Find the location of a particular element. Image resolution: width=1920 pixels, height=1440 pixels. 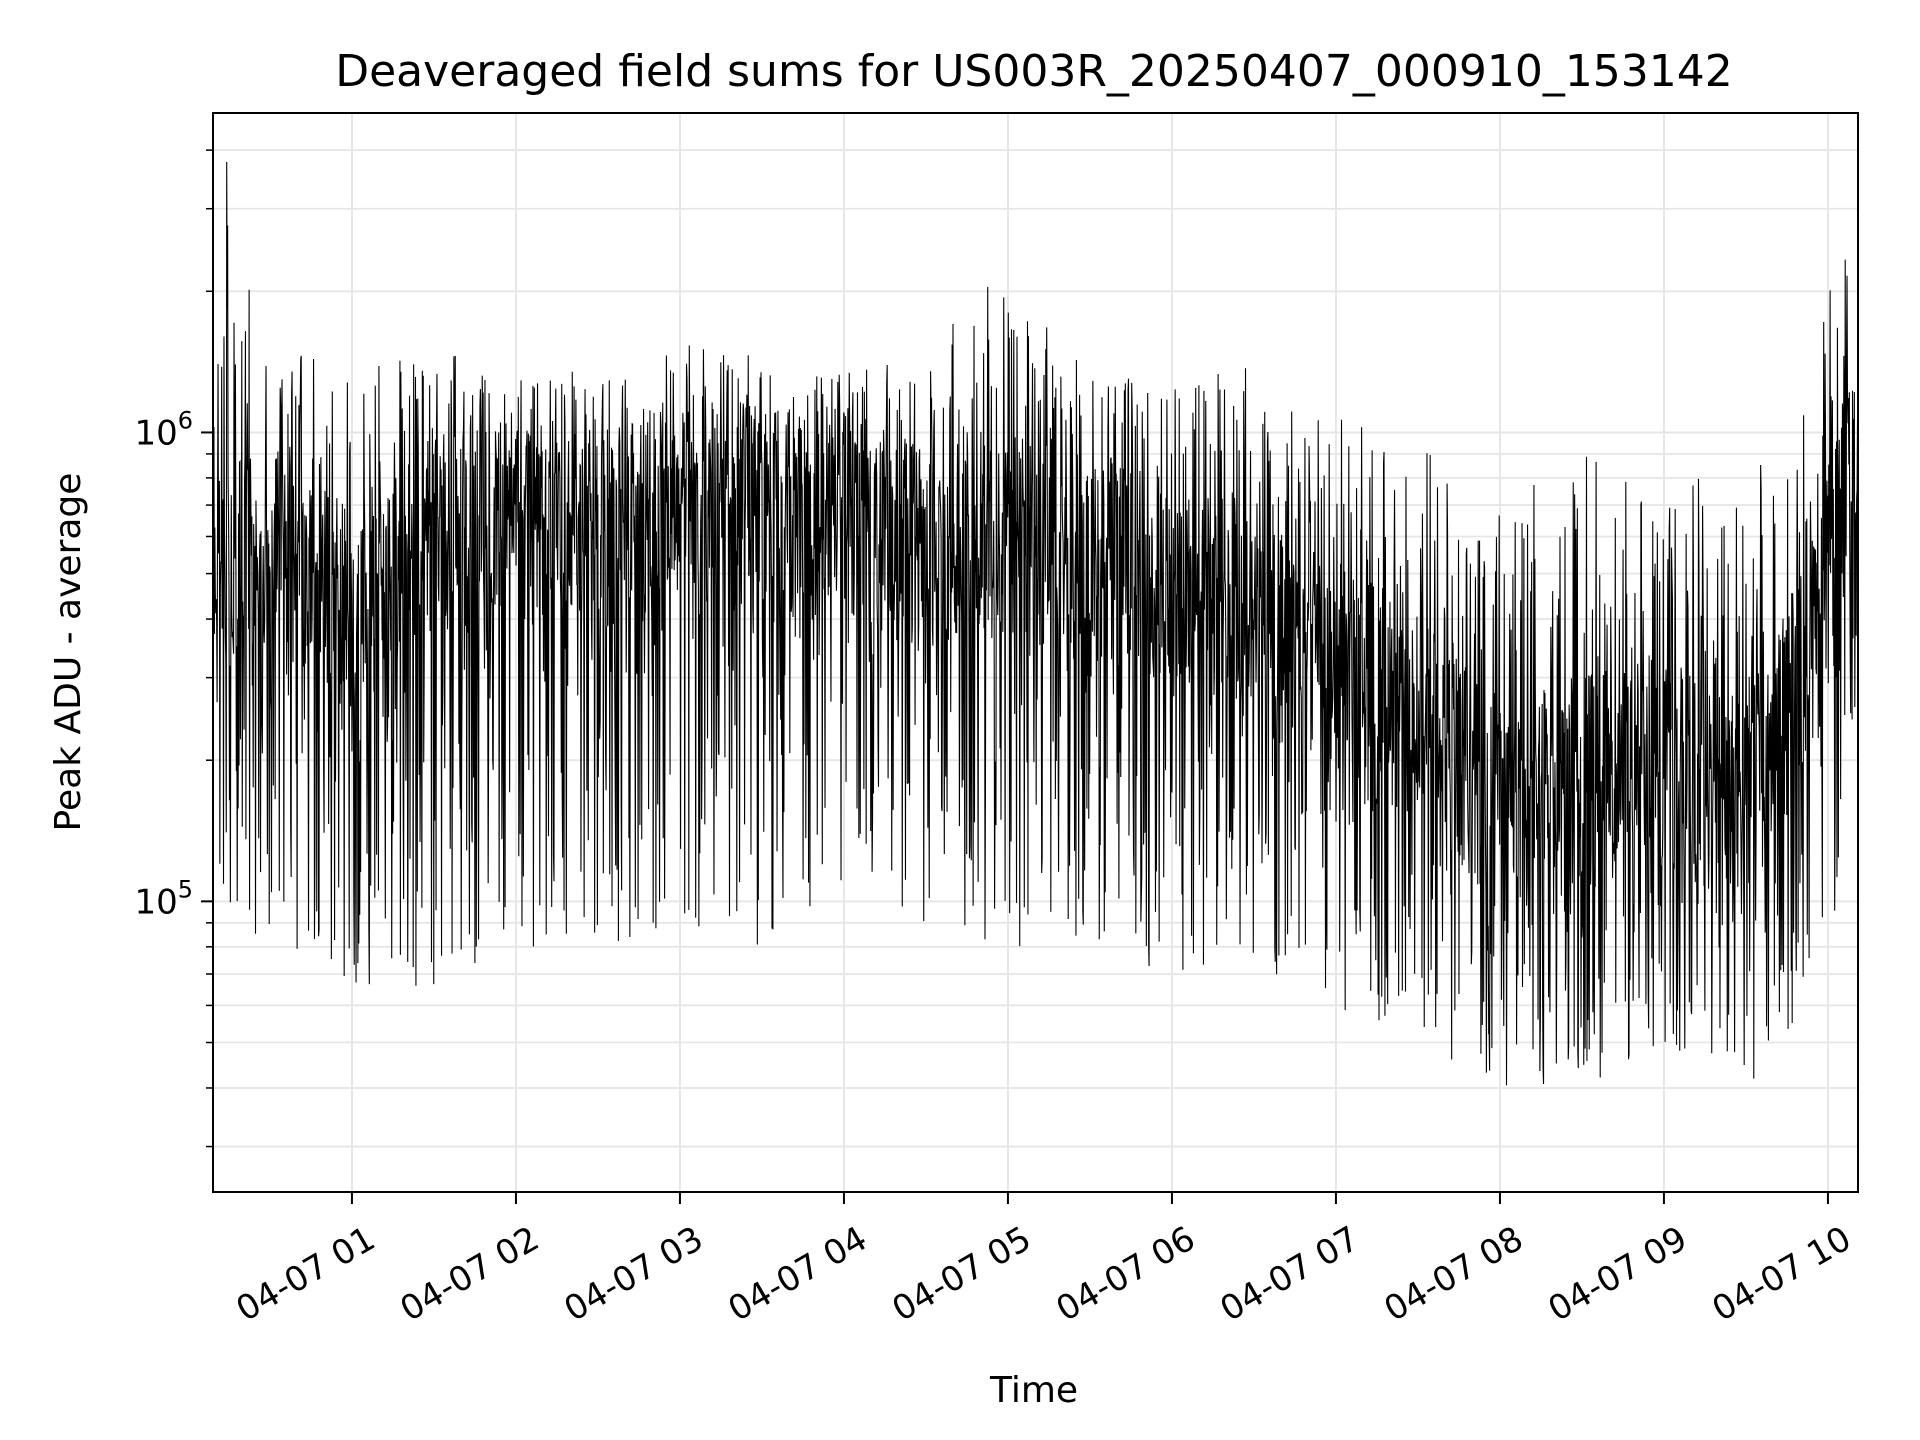

y-tick-label: 10⁵ is located at coordinates (163, 898).